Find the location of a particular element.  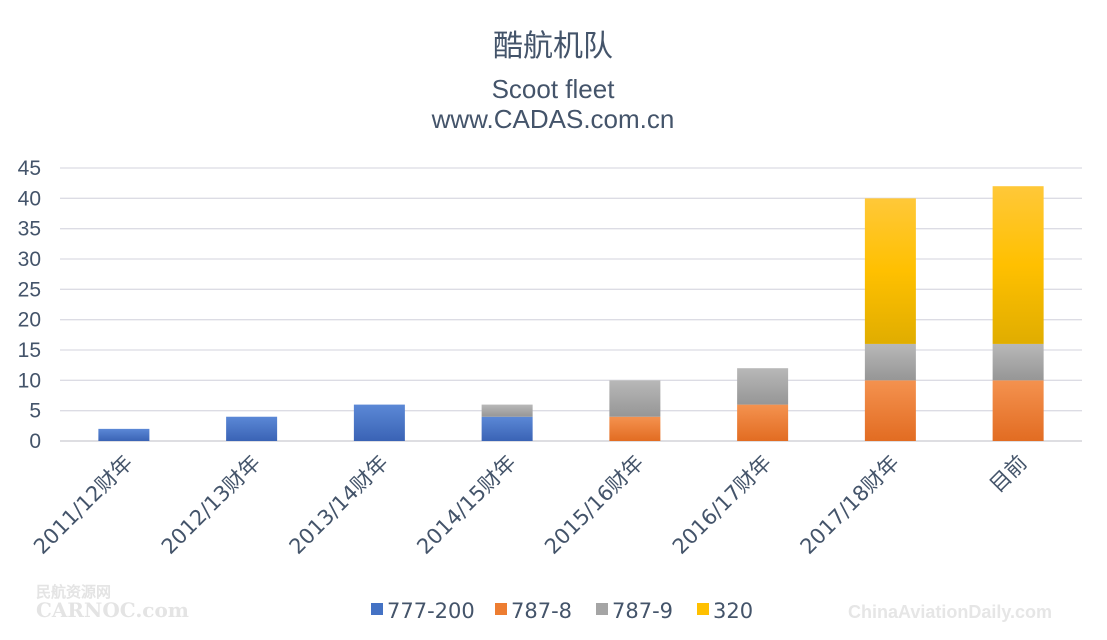

y-tick-label: 40 is located at coordinates (29, 198).